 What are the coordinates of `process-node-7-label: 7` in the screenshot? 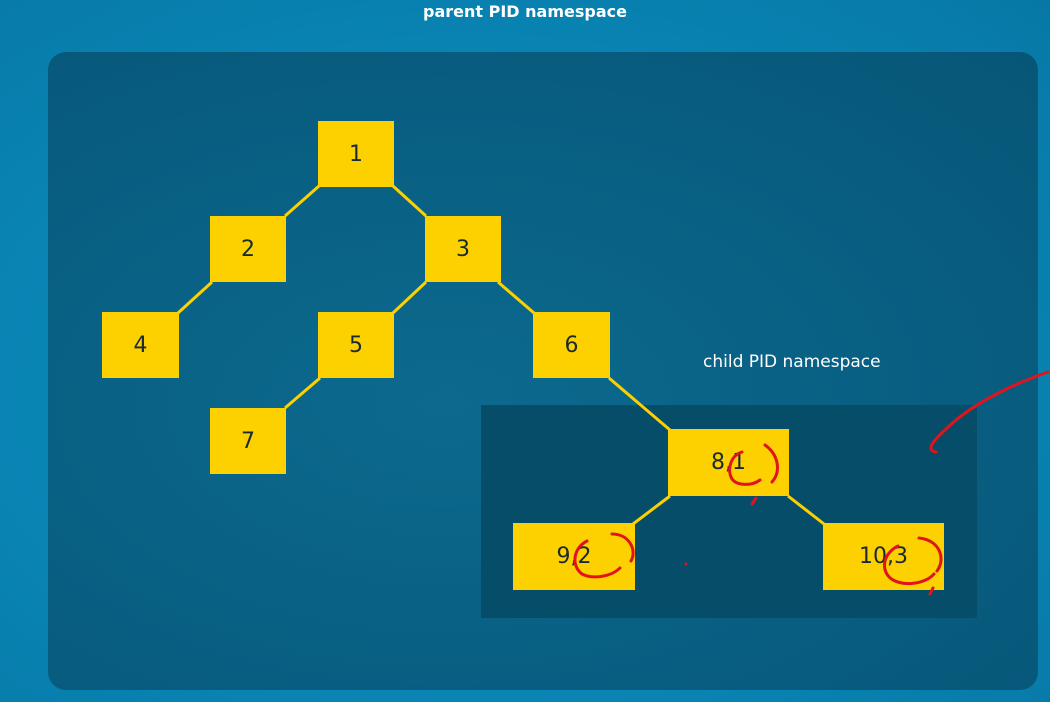 It's located at (248, 441).